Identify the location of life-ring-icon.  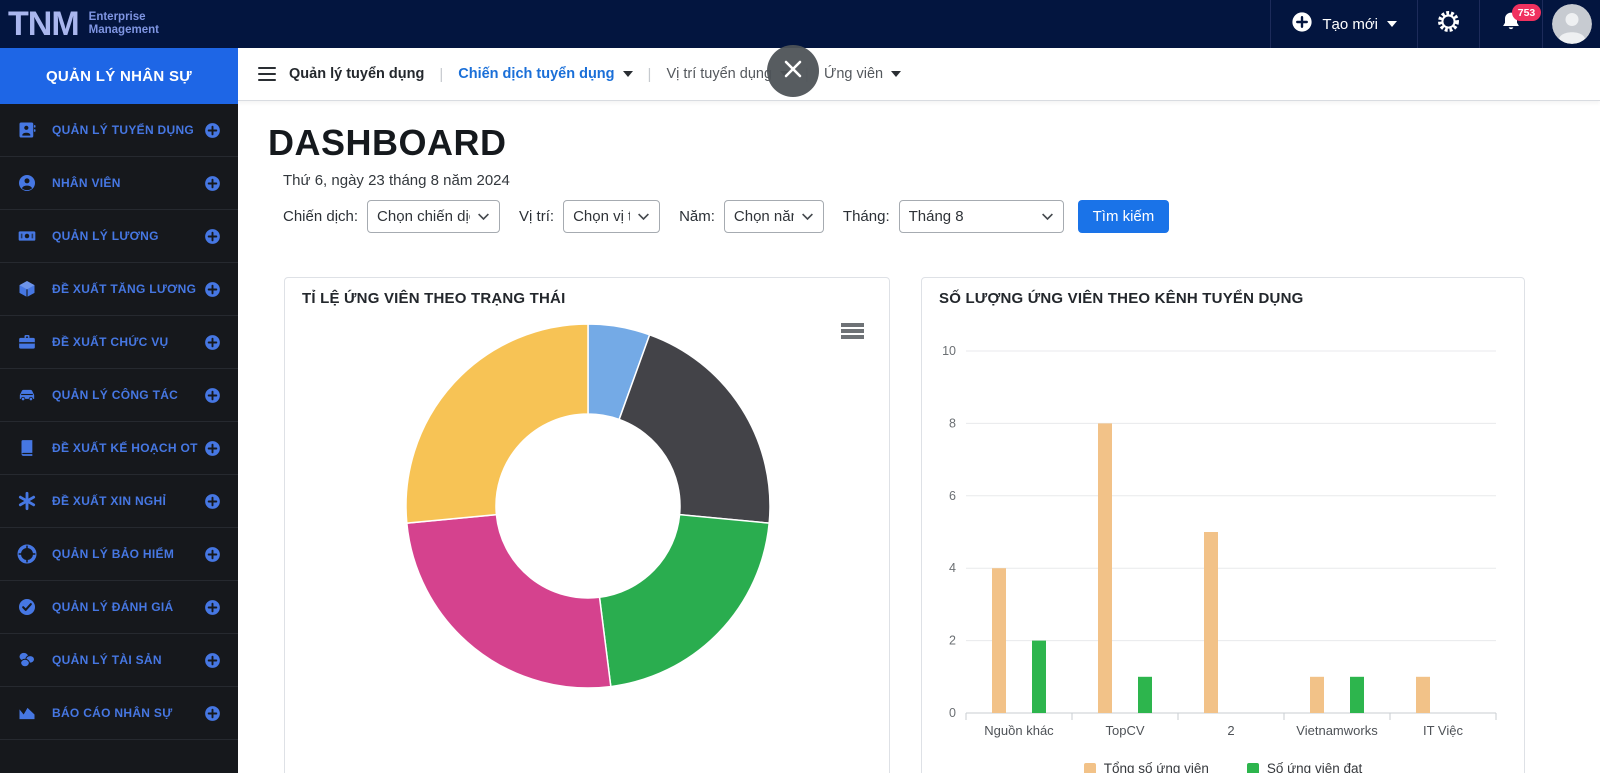
(27, 554).